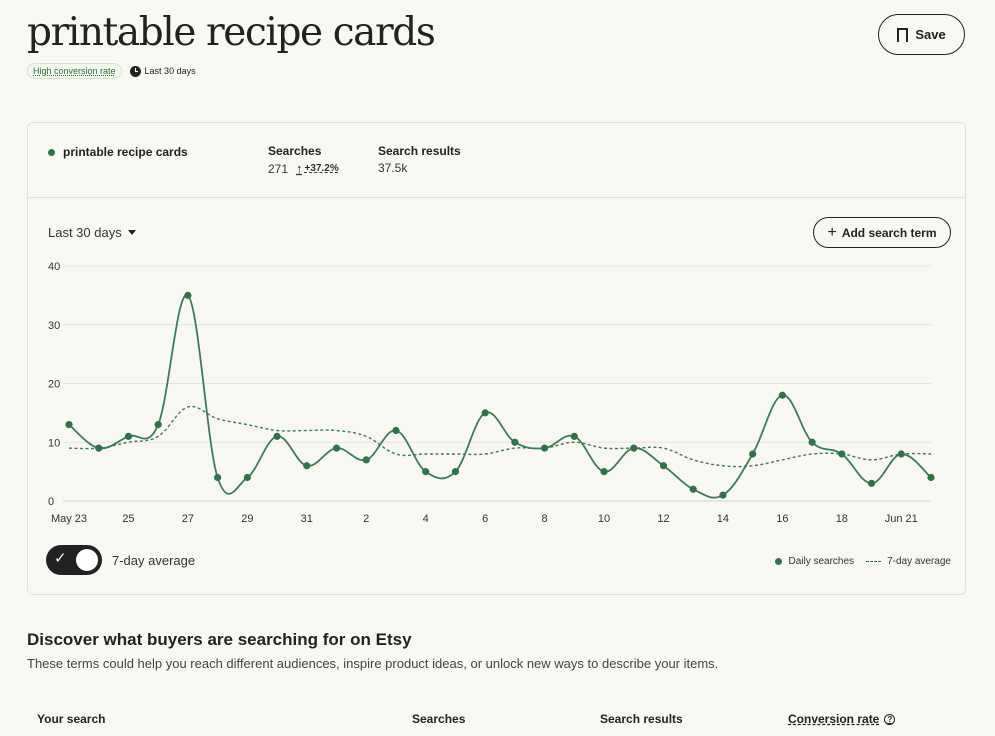 The image size is (995, 736). What do you see at coordinates (779, 561) in the screenshot?
I see `legend-dot-icon` at bounding box center [779, 561].